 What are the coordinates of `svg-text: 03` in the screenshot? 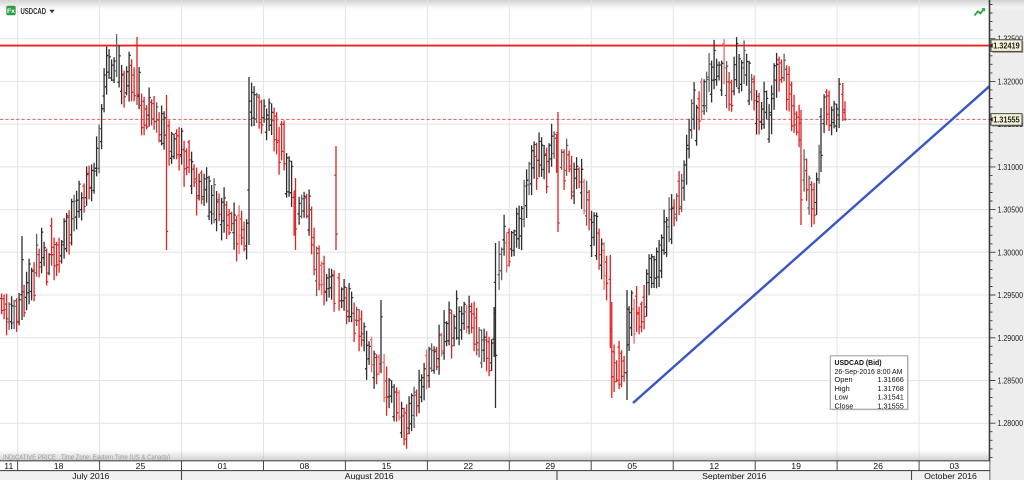 It's located at (954, 466).